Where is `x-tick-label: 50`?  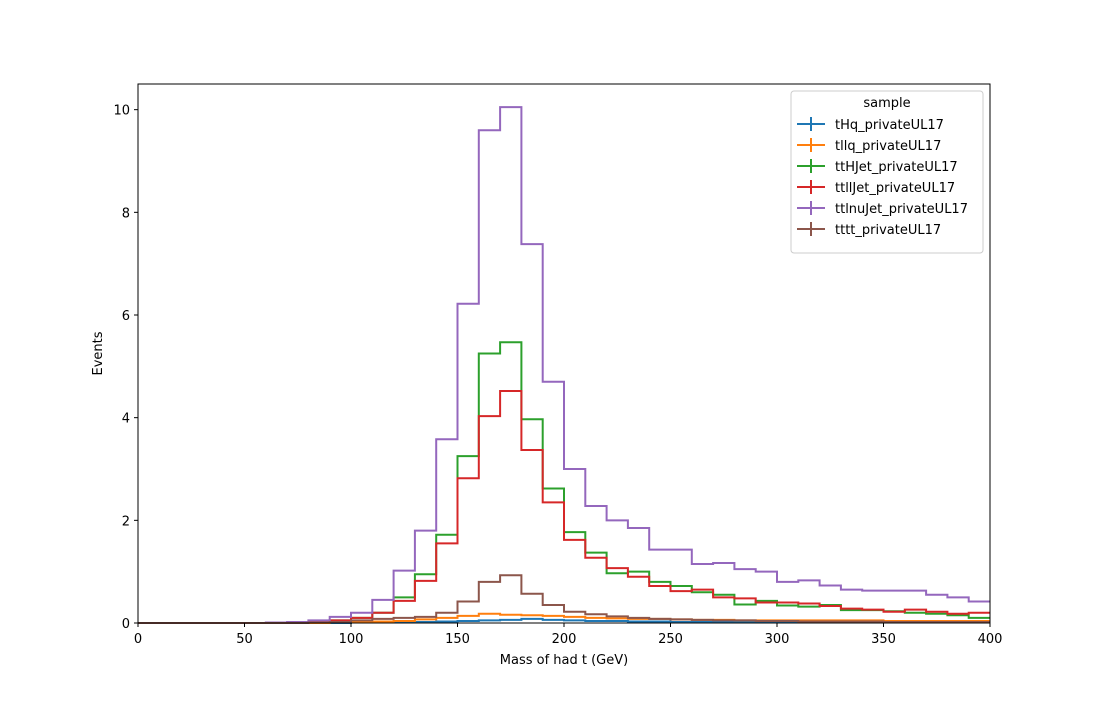
x-tick-label: 50 is located at coordinates (244, 639).